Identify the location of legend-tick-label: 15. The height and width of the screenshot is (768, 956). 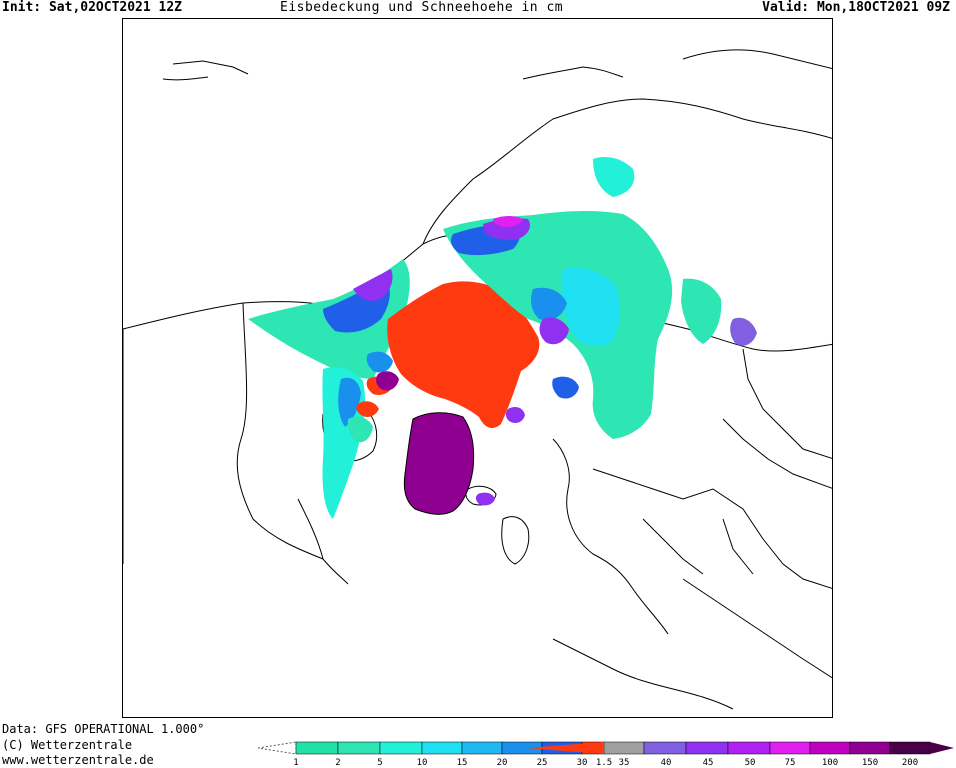
(462, 763).